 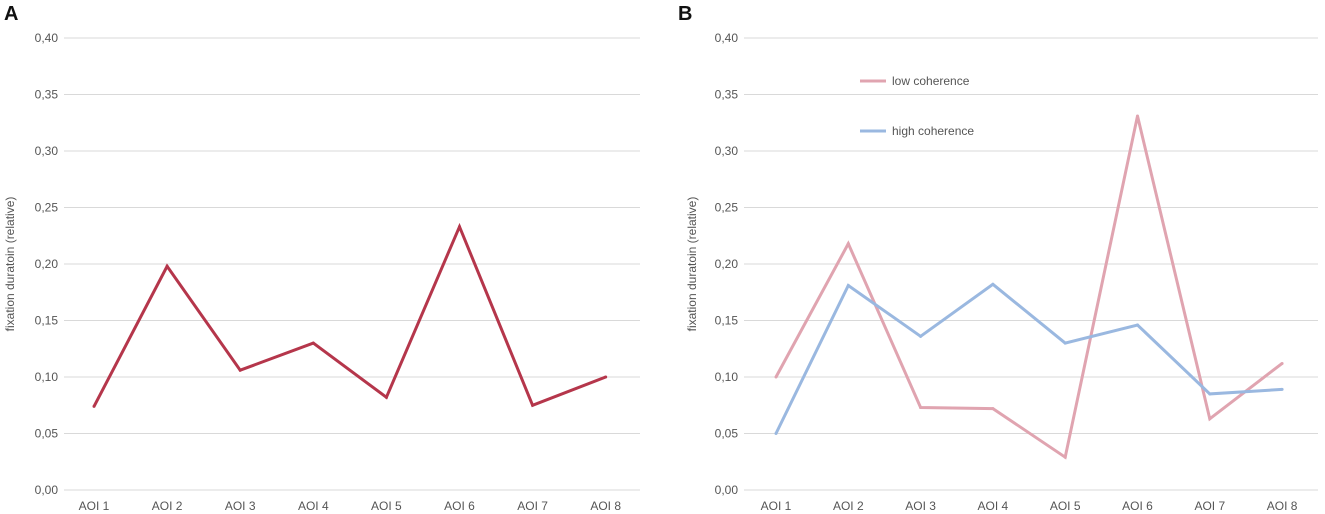 I want to click on series-line-overall, so click(x=349, y=315).